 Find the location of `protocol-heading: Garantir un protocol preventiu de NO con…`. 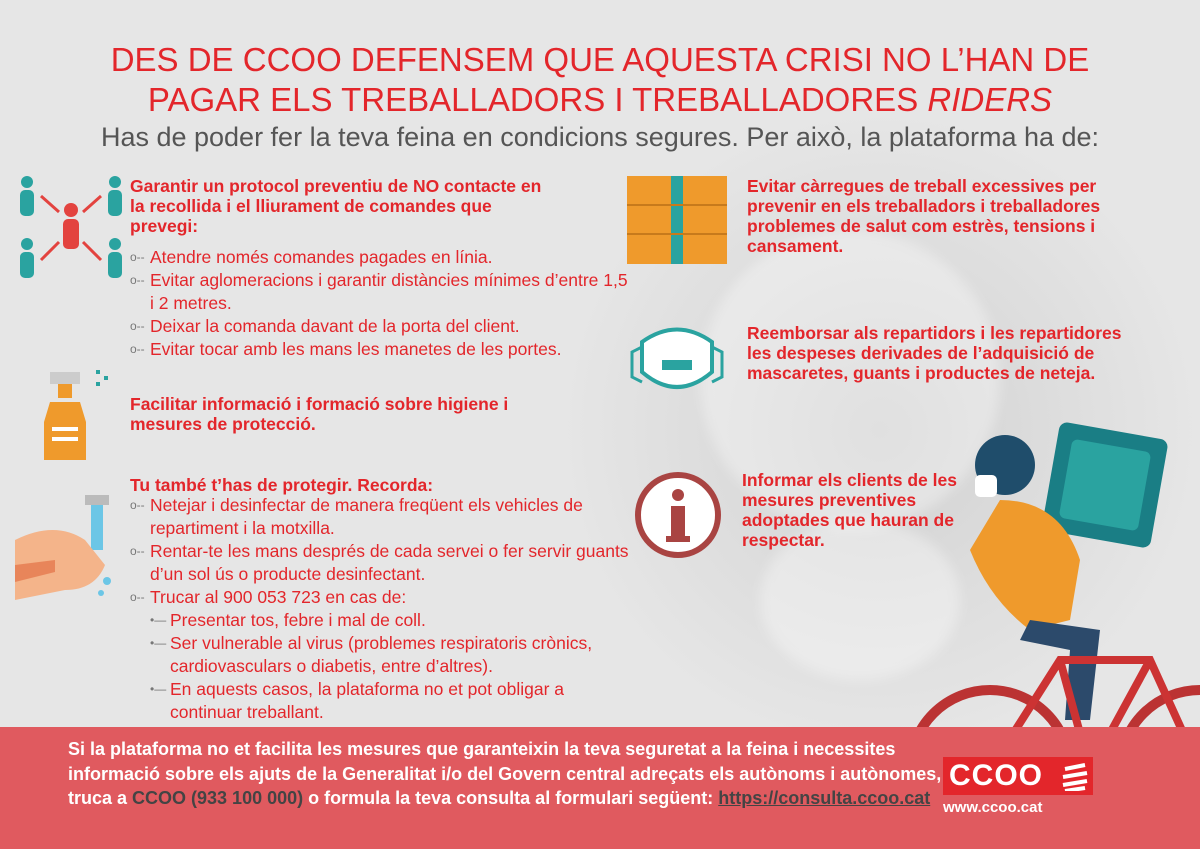

protocol-heading: Garantir un protocol preventiu de NO con… is located at coordinates (336, 206).